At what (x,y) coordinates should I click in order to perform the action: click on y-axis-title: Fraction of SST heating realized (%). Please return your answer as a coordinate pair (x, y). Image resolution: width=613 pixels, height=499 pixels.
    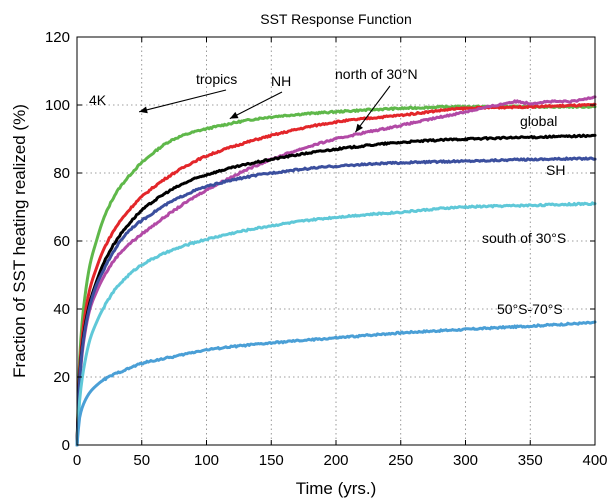
    Looking at the image, I should click on (19, 241).